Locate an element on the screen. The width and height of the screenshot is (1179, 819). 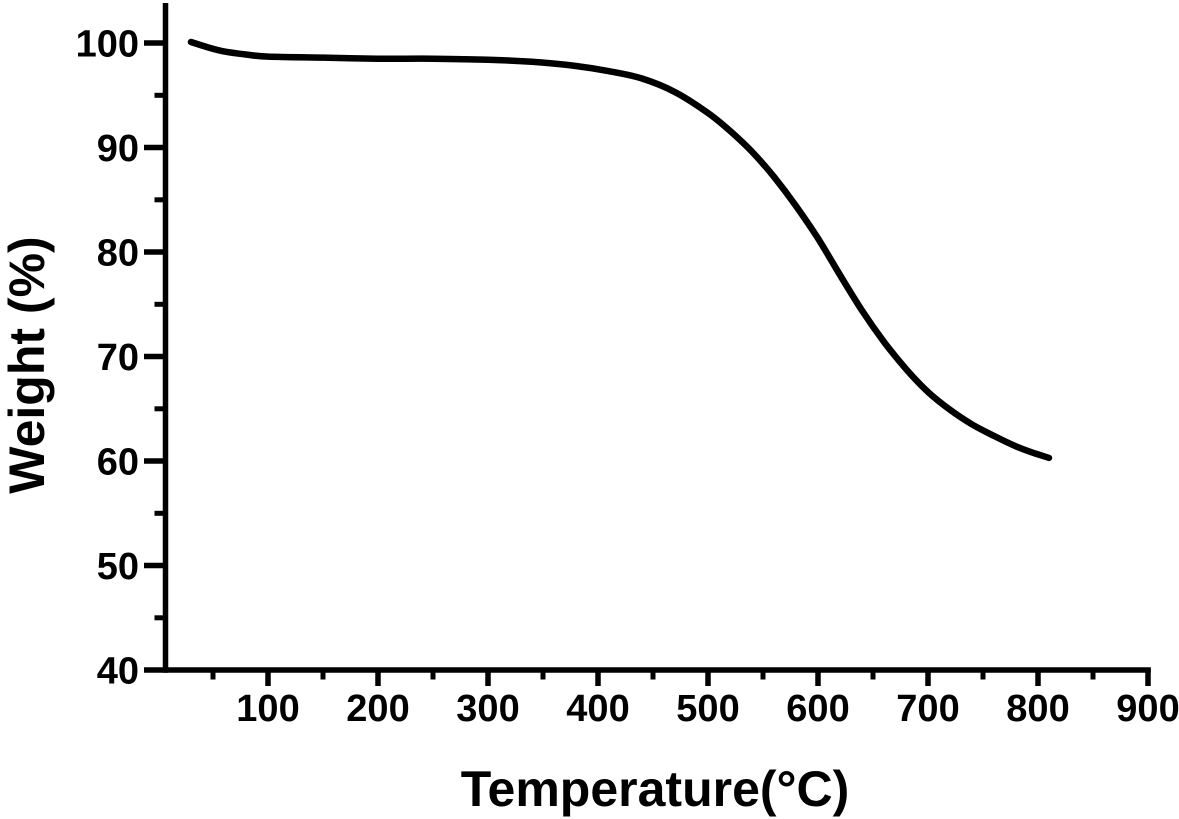
y-tick-label: 70 is located at coordinates (118, 358).